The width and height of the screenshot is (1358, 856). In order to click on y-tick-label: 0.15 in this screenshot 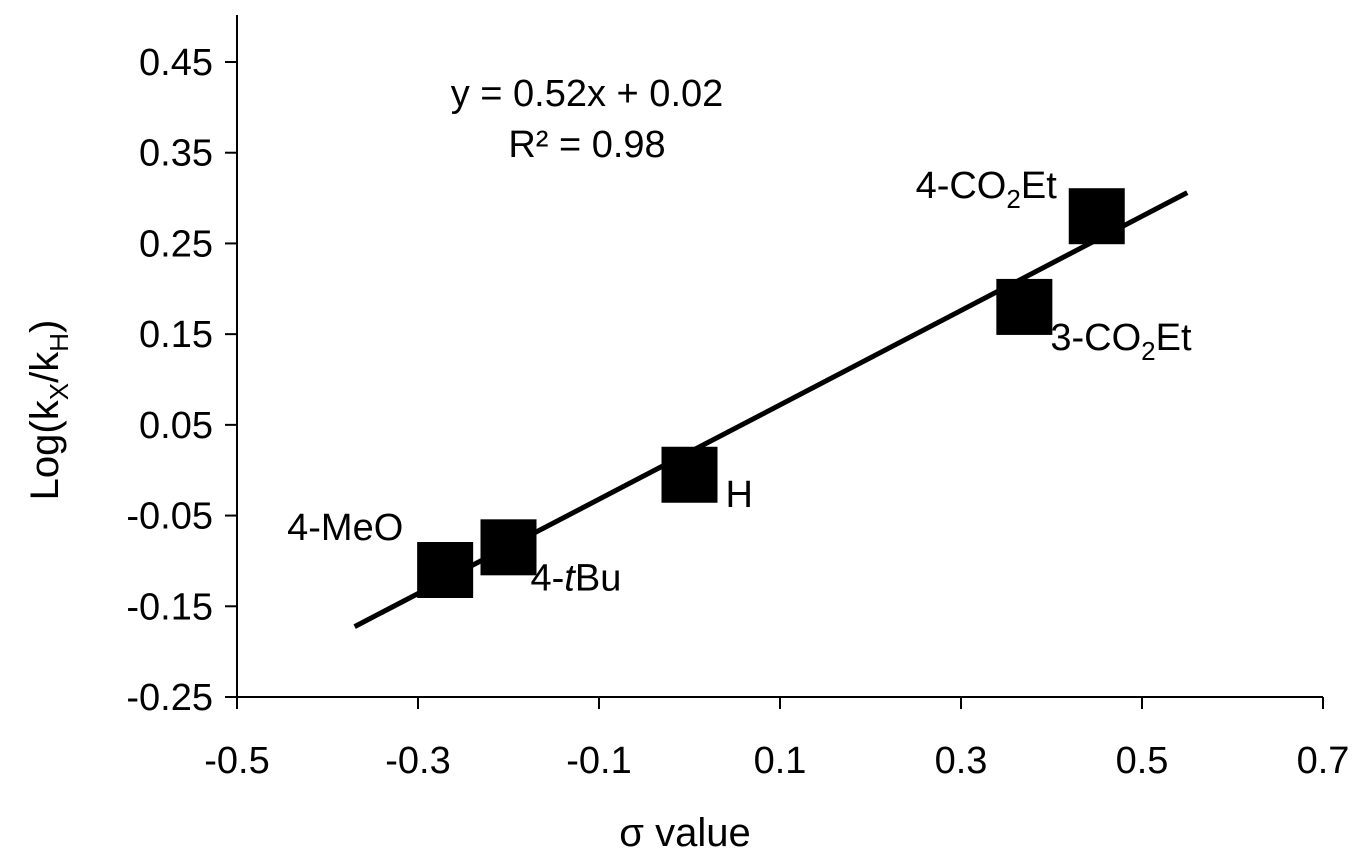, I will do `click(176, 335)`.